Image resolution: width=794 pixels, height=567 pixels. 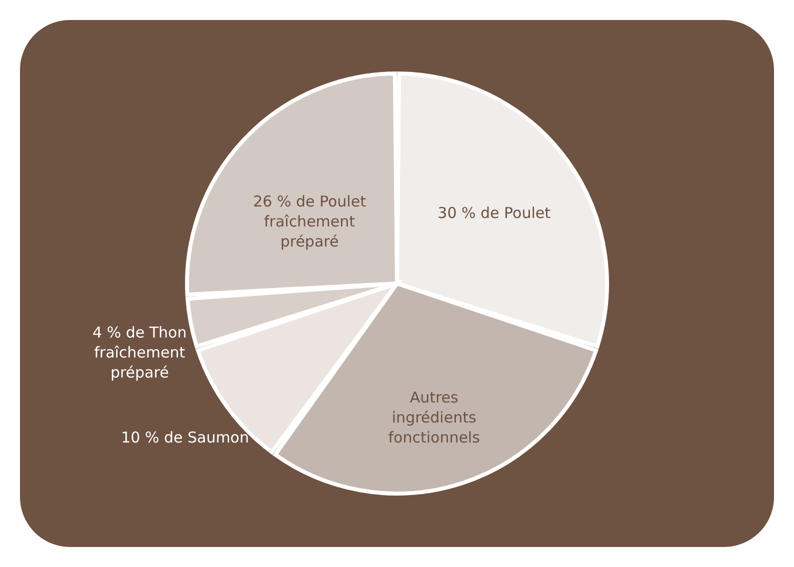 I want to click on slice-label: 26 % de Poulet fraîchement préparé, so click(x=309, y=221).